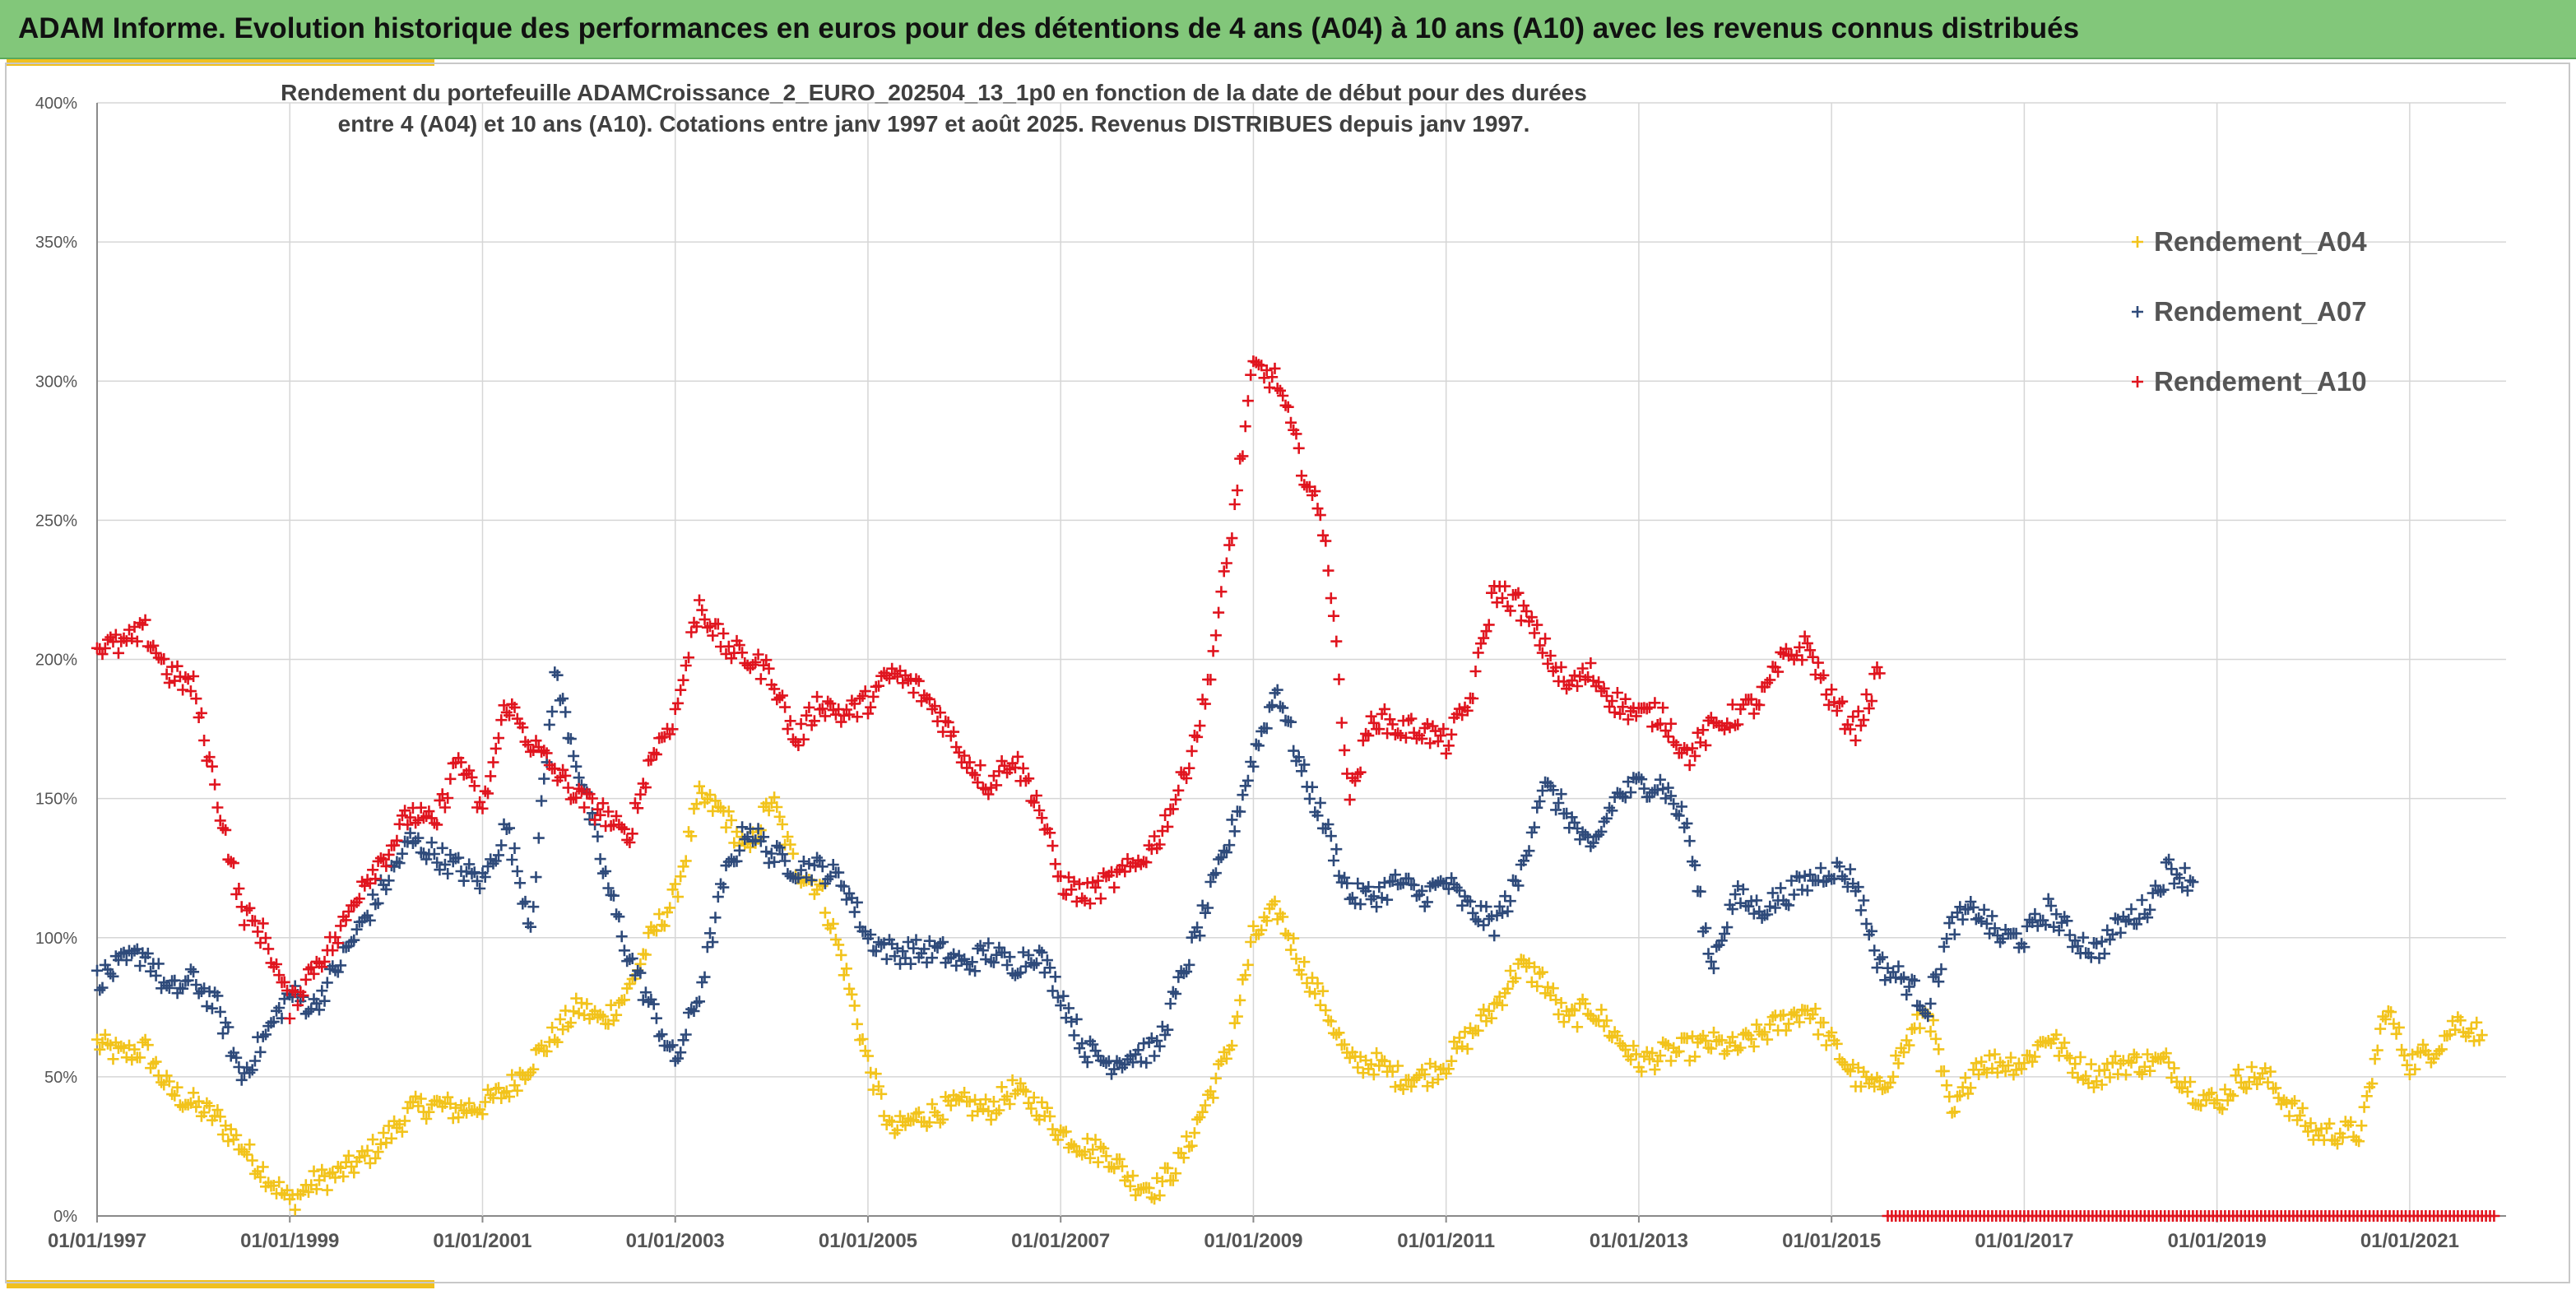 Image resolution: width=2576 pixels, height=1290 pixels. Describe the element at coordinates (97, 1241) in the screenshot. I see `x-tick-label: 01/01/1997` at that location.